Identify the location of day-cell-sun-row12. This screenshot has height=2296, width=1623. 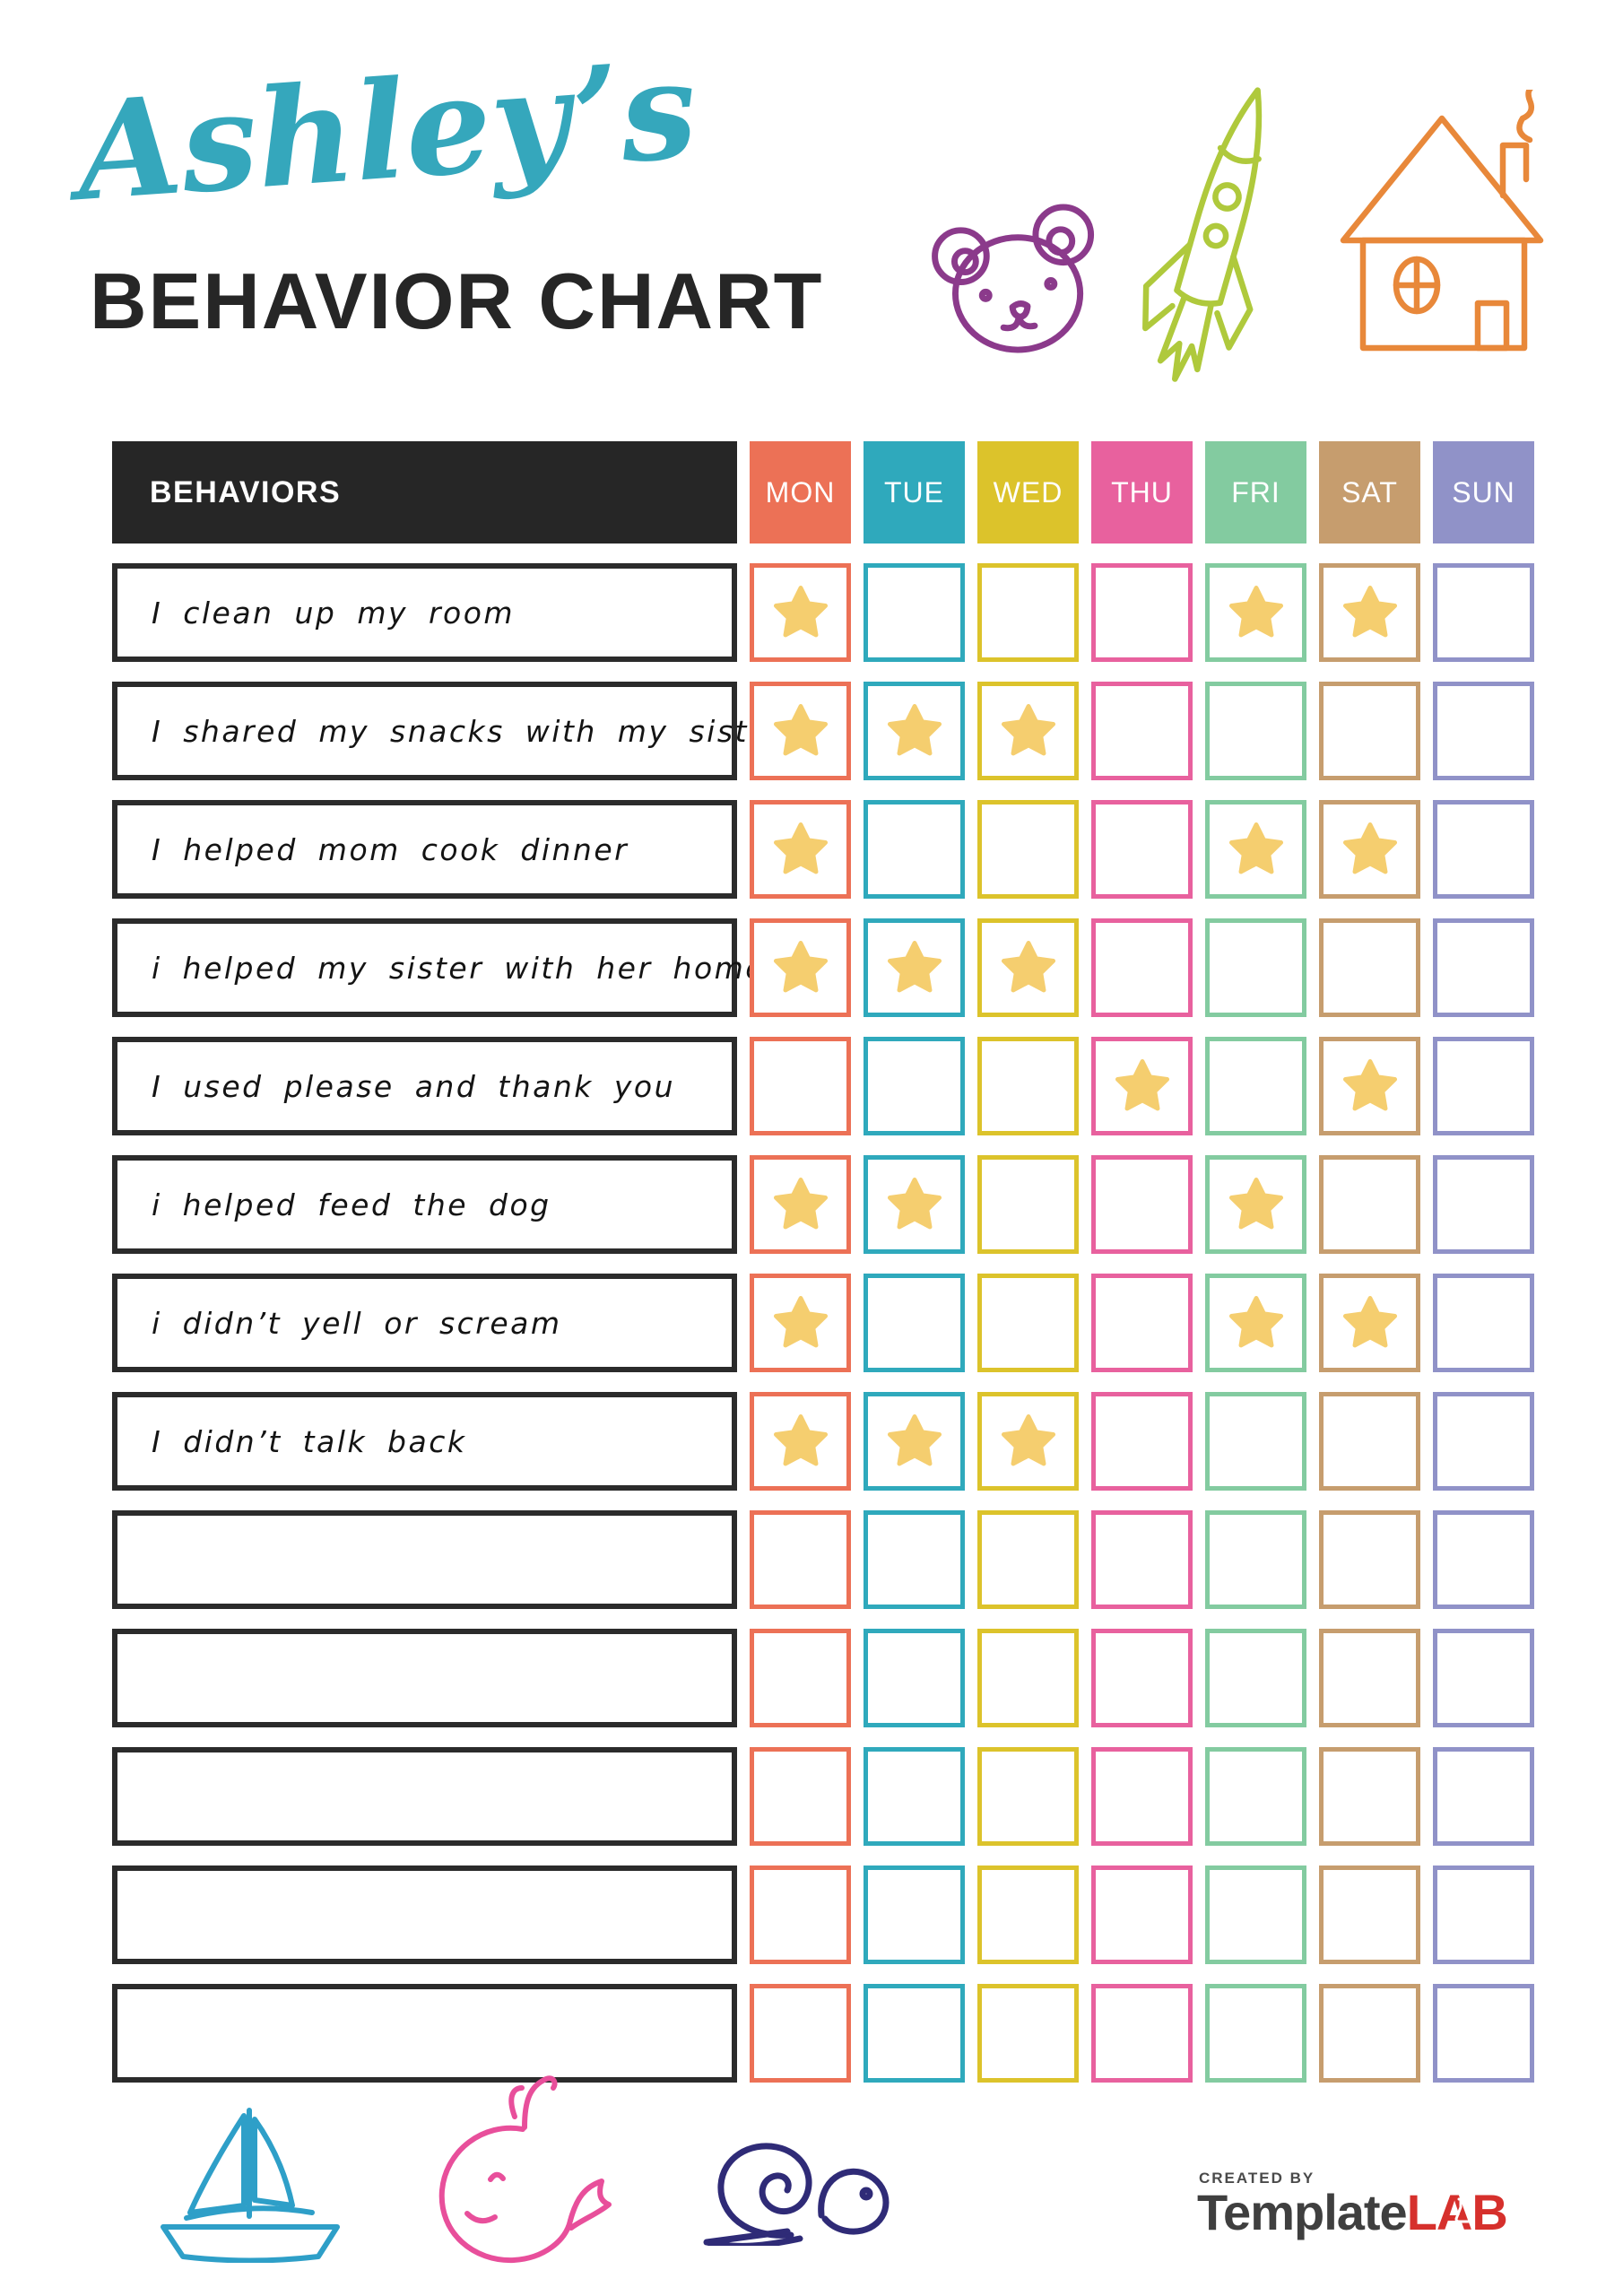
(1483, 1915).